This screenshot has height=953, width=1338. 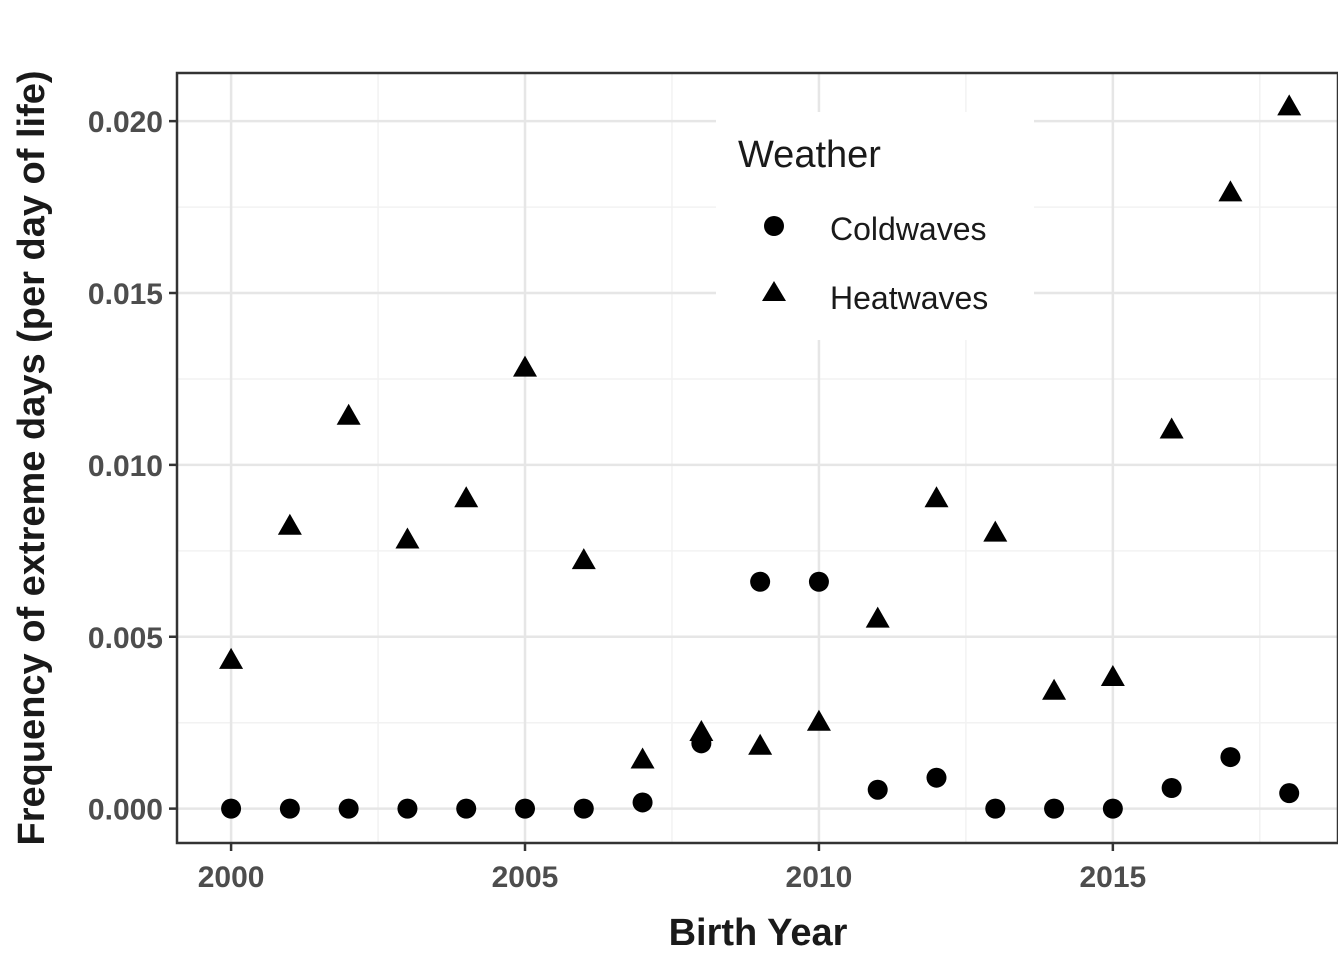 I want to click on y-tick-label: 0.010, so click(x=125, y=466).